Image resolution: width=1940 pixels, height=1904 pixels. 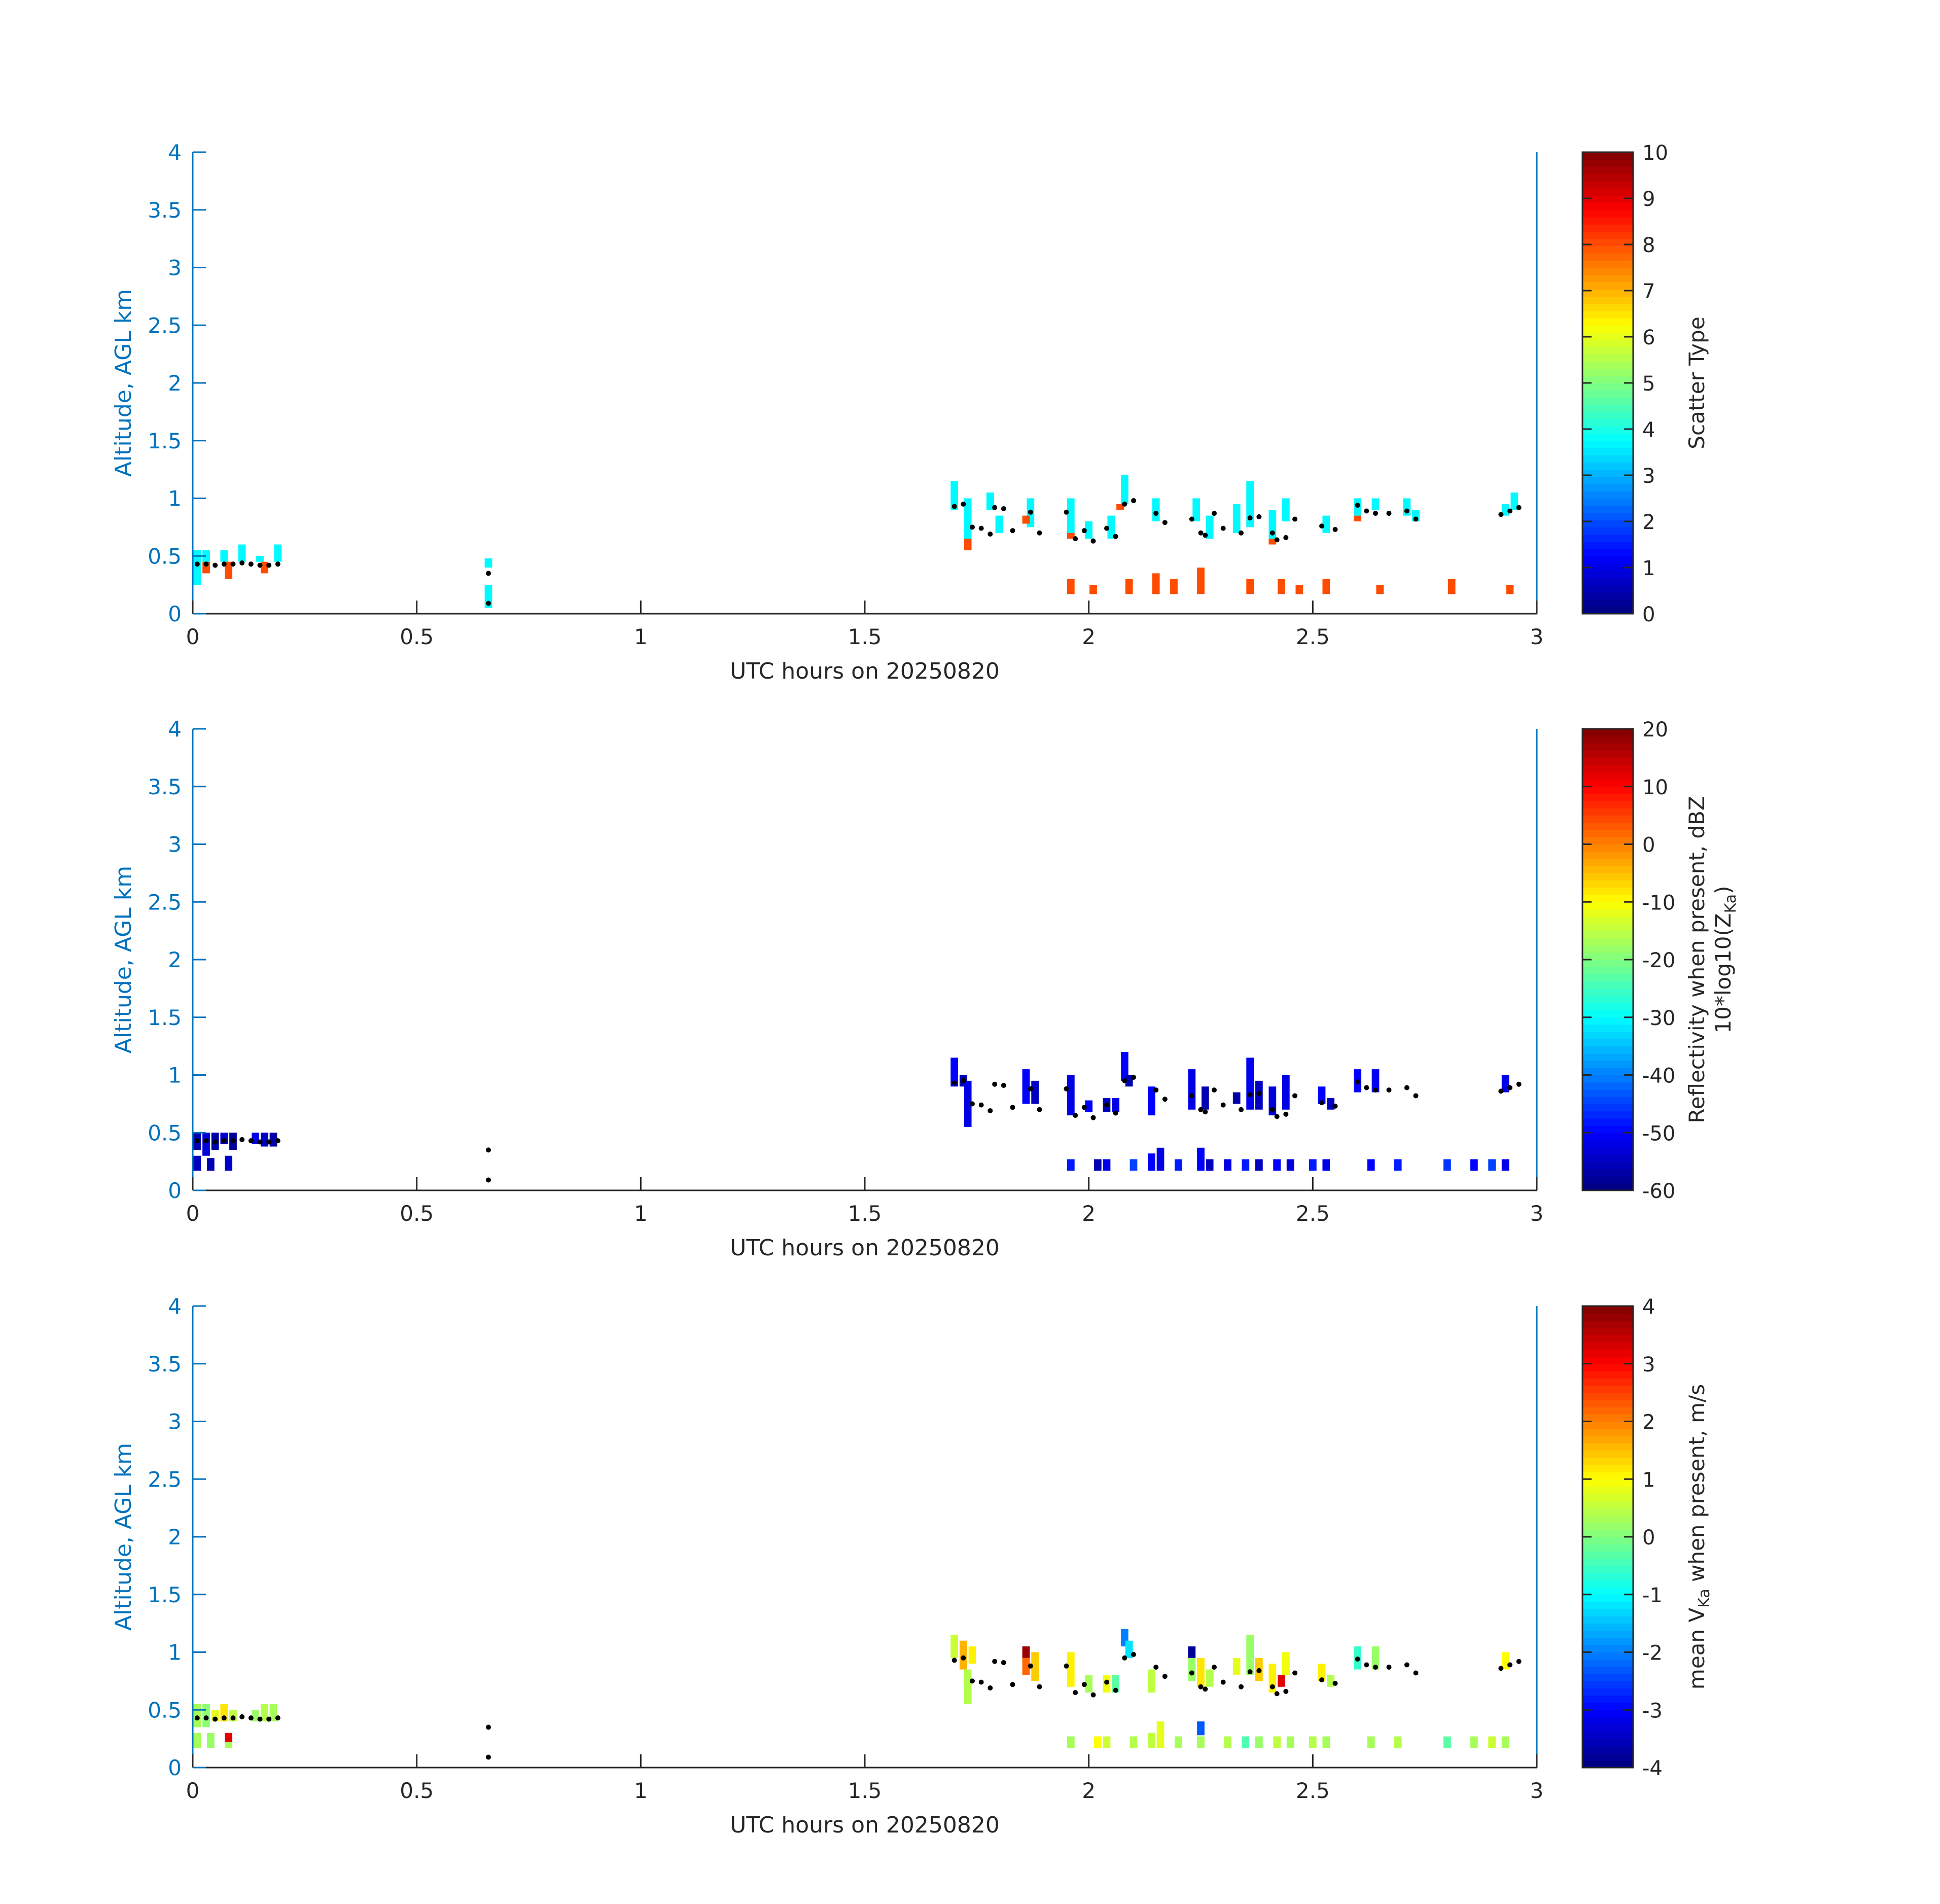 I want to click on colorbar-tick-label: 2, so click(x=1648, y=522).